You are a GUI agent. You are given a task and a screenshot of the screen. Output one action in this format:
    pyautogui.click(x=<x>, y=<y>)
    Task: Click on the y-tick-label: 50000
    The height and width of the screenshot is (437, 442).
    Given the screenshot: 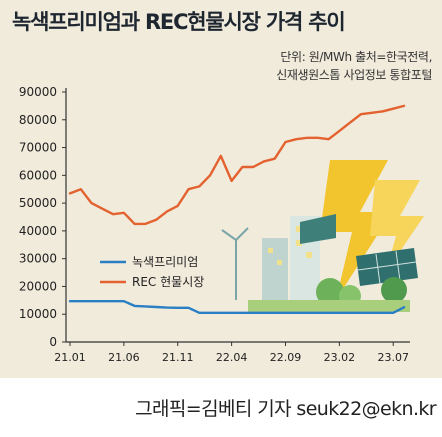 What is the action you would take?
    pyautogui.click(x=38, y=203)
    